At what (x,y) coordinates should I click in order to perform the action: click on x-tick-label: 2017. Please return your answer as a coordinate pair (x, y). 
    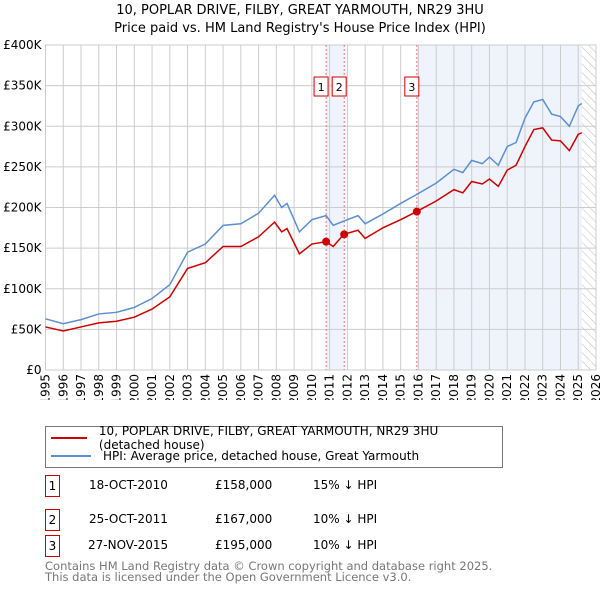
    Looking at the image, I should click on (436, 387).